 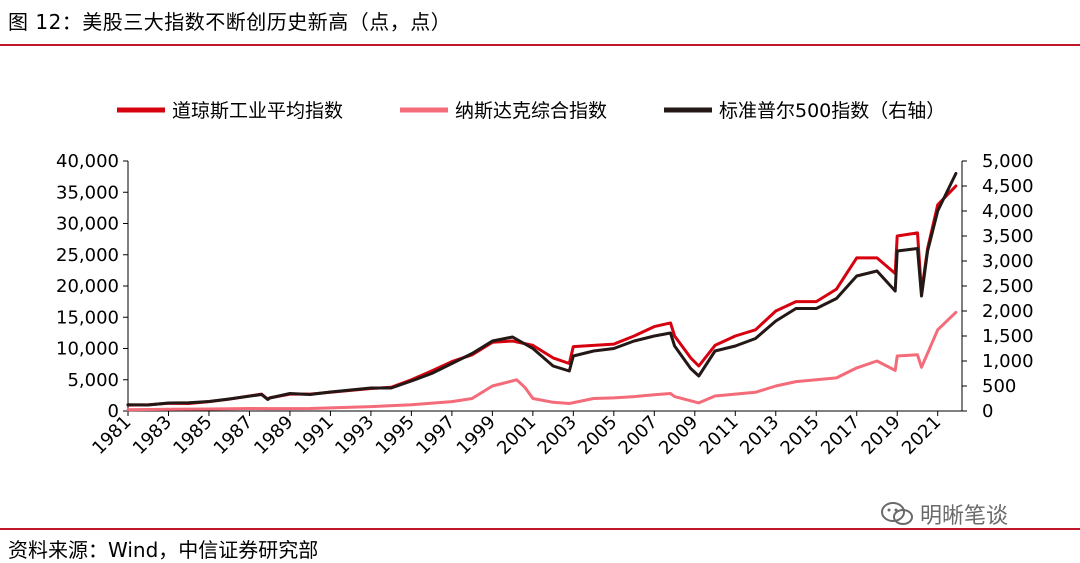 What do you see at coordinates (1008, 286) in the screenshot?
I see `right-tick-label: 2,500` at bounding box center [1008, 286].